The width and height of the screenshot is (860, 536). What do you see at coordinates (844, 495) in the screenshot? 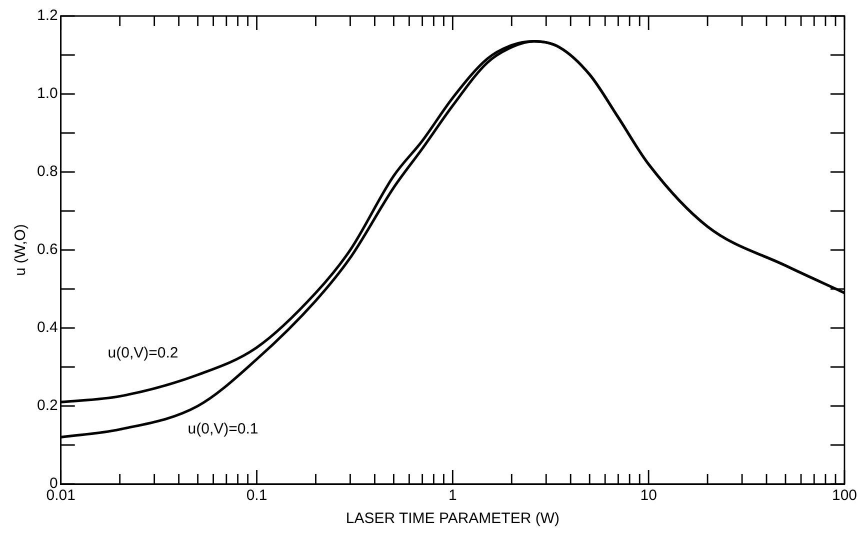
I see `x-tick-label: 100` at bounding box center [844, 495].